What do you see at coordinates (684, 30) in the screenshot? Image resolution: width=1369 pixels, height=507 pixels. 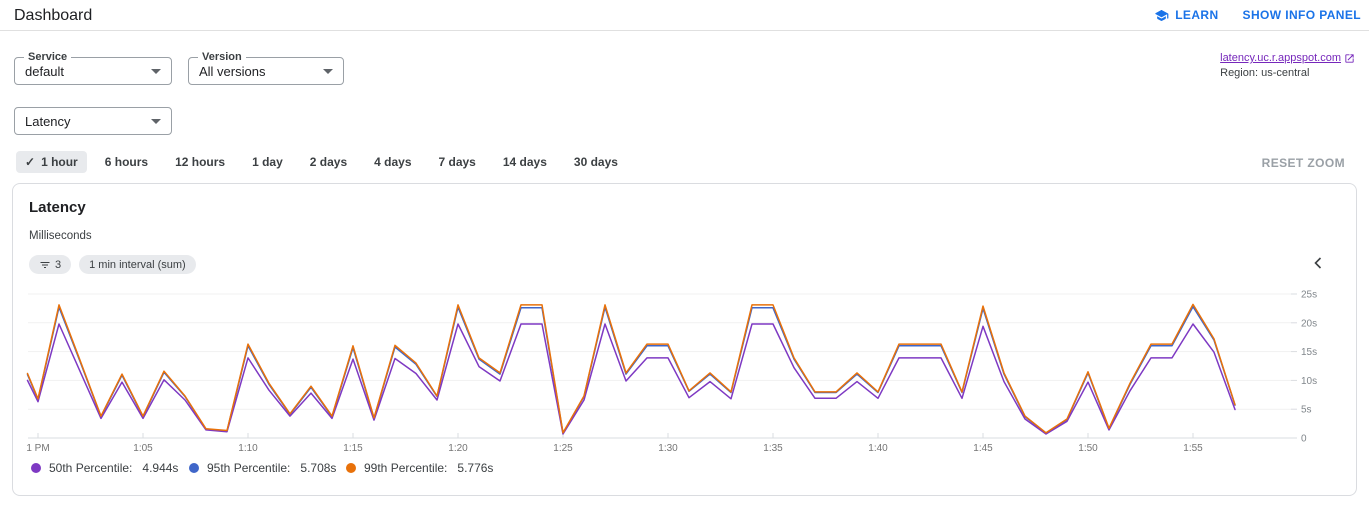 I see `header-divider` at bounding box center [684, 30].